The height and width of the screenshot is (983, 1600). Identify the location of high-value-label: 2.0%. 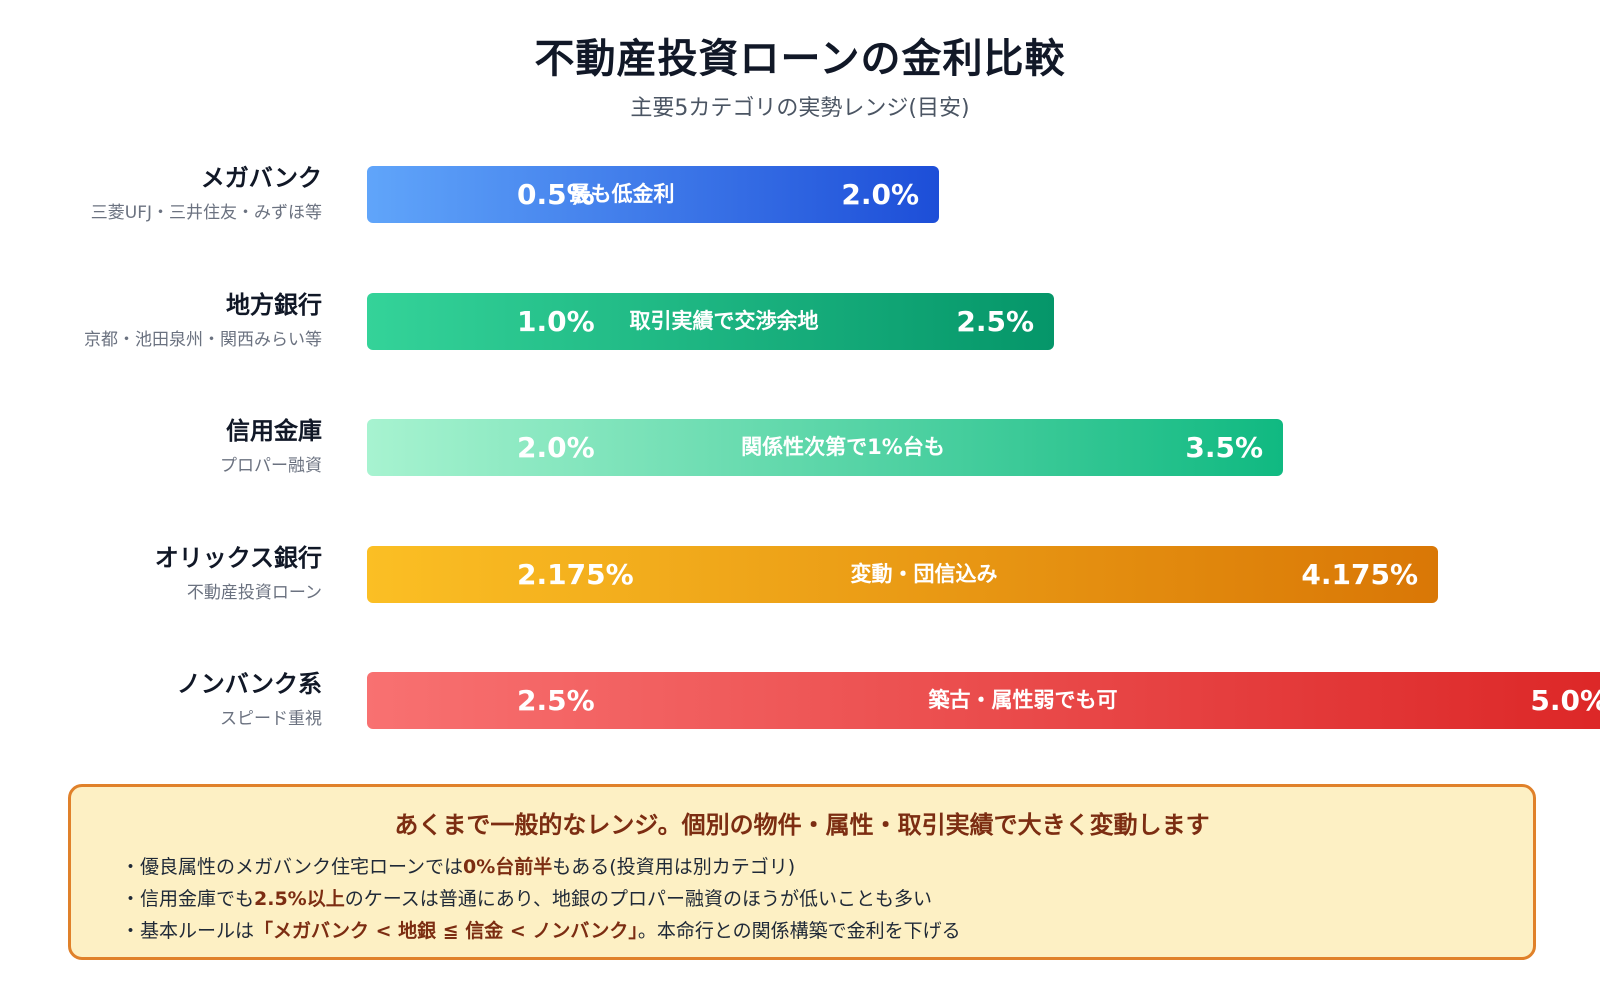
(880, 194).